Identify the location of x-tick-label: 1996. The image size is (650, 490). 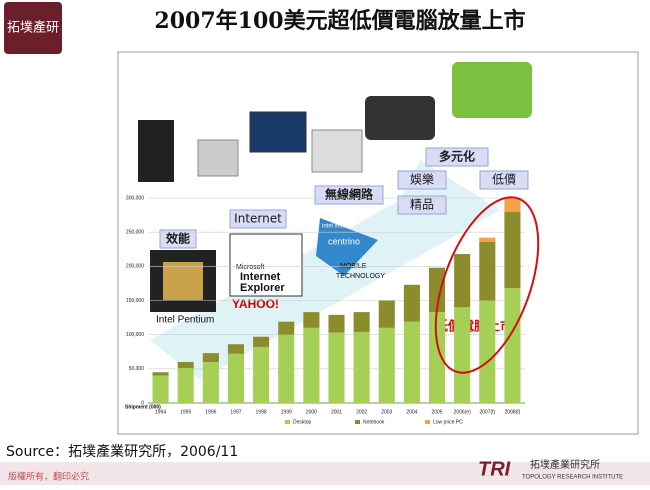
(210, 412).